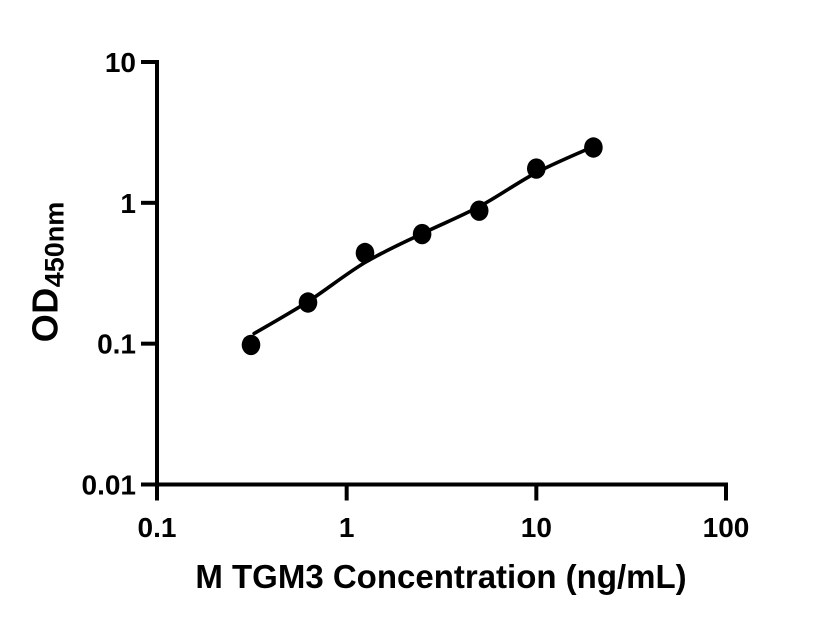 This screenshot has height=640, width=816. I want to click on x-axis-title: M TGM3 Concentration (ng/mL), so click(441, 576).